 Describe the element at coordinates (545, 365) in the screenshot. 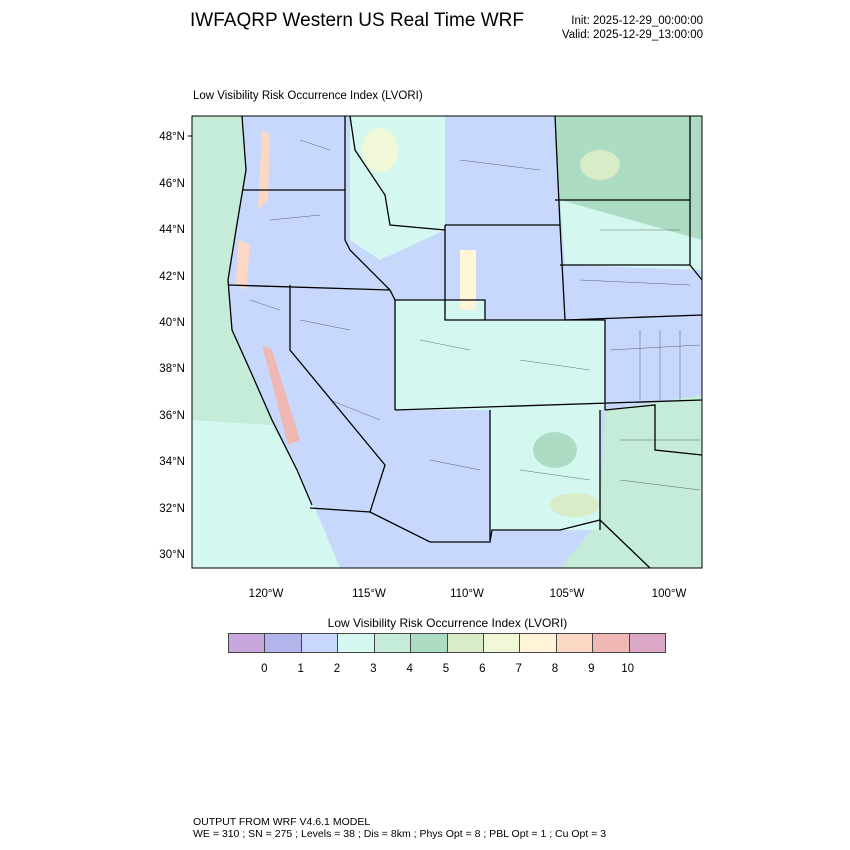

I see `region-co` at that location.